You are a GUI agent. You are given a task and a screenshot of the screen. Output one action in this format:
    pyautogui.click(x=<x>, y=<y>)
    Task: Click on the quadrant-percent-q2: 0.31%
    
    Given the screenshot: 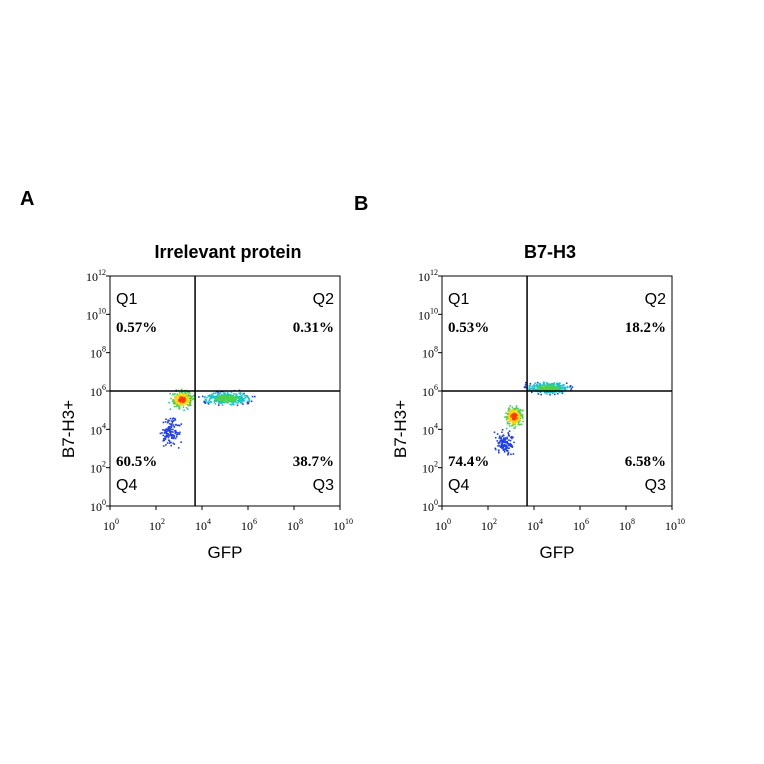 What is the action you would take?
    pyautogui.click(x=313, y=328)
    